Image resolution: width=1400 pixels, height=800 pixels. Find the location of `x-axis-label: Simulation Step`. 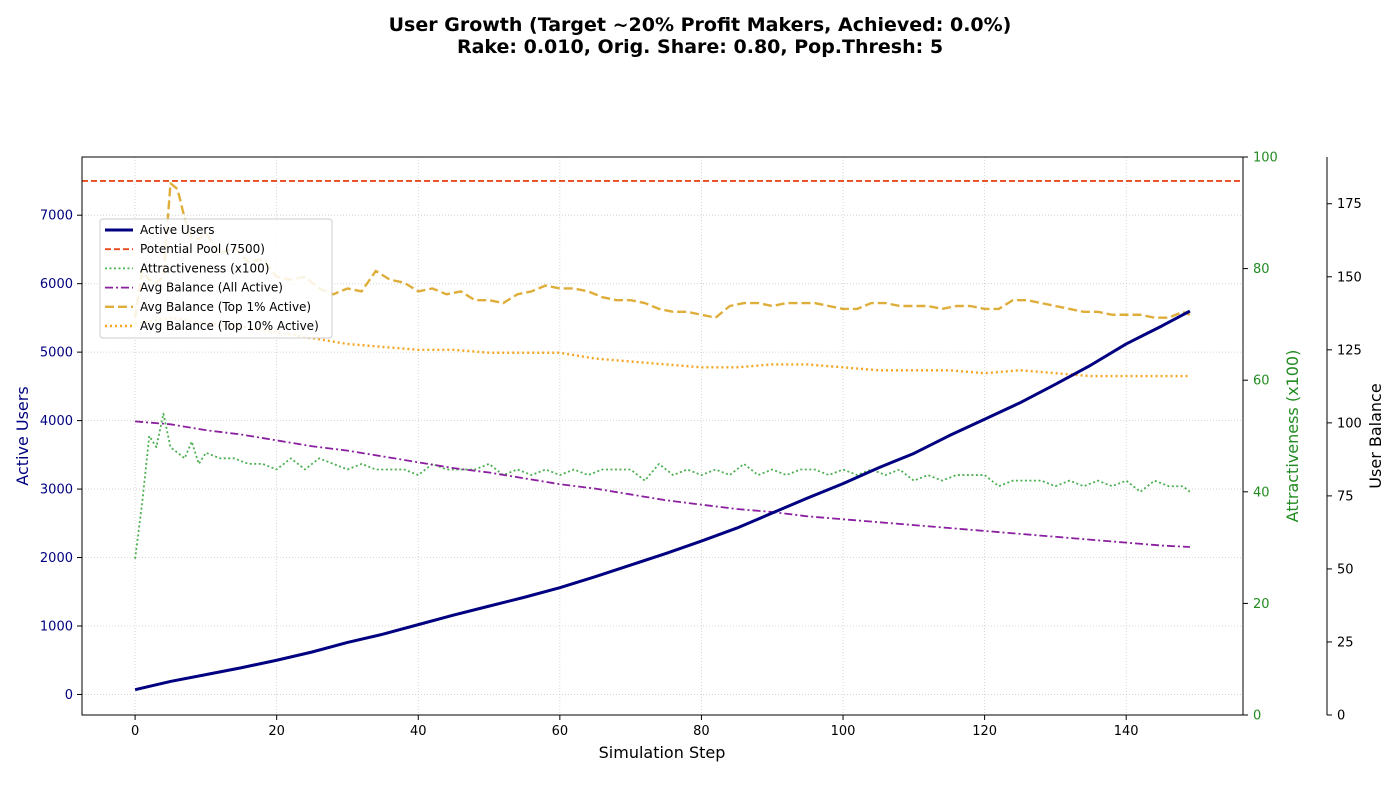

x-axis-label: Simulation Step is located at coordinates (662, 752).